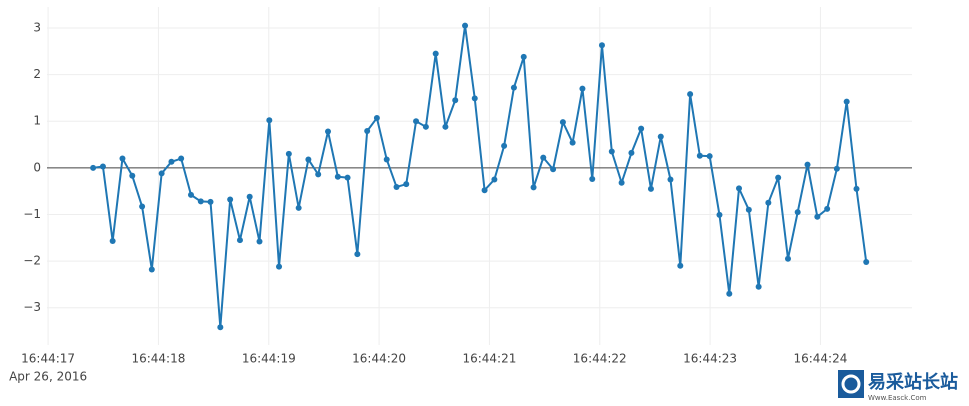 The image size is (969, 406). Describe the element at coordinates (32, 214) in the screenshot. I see `y-tick-label: −1` at that location.